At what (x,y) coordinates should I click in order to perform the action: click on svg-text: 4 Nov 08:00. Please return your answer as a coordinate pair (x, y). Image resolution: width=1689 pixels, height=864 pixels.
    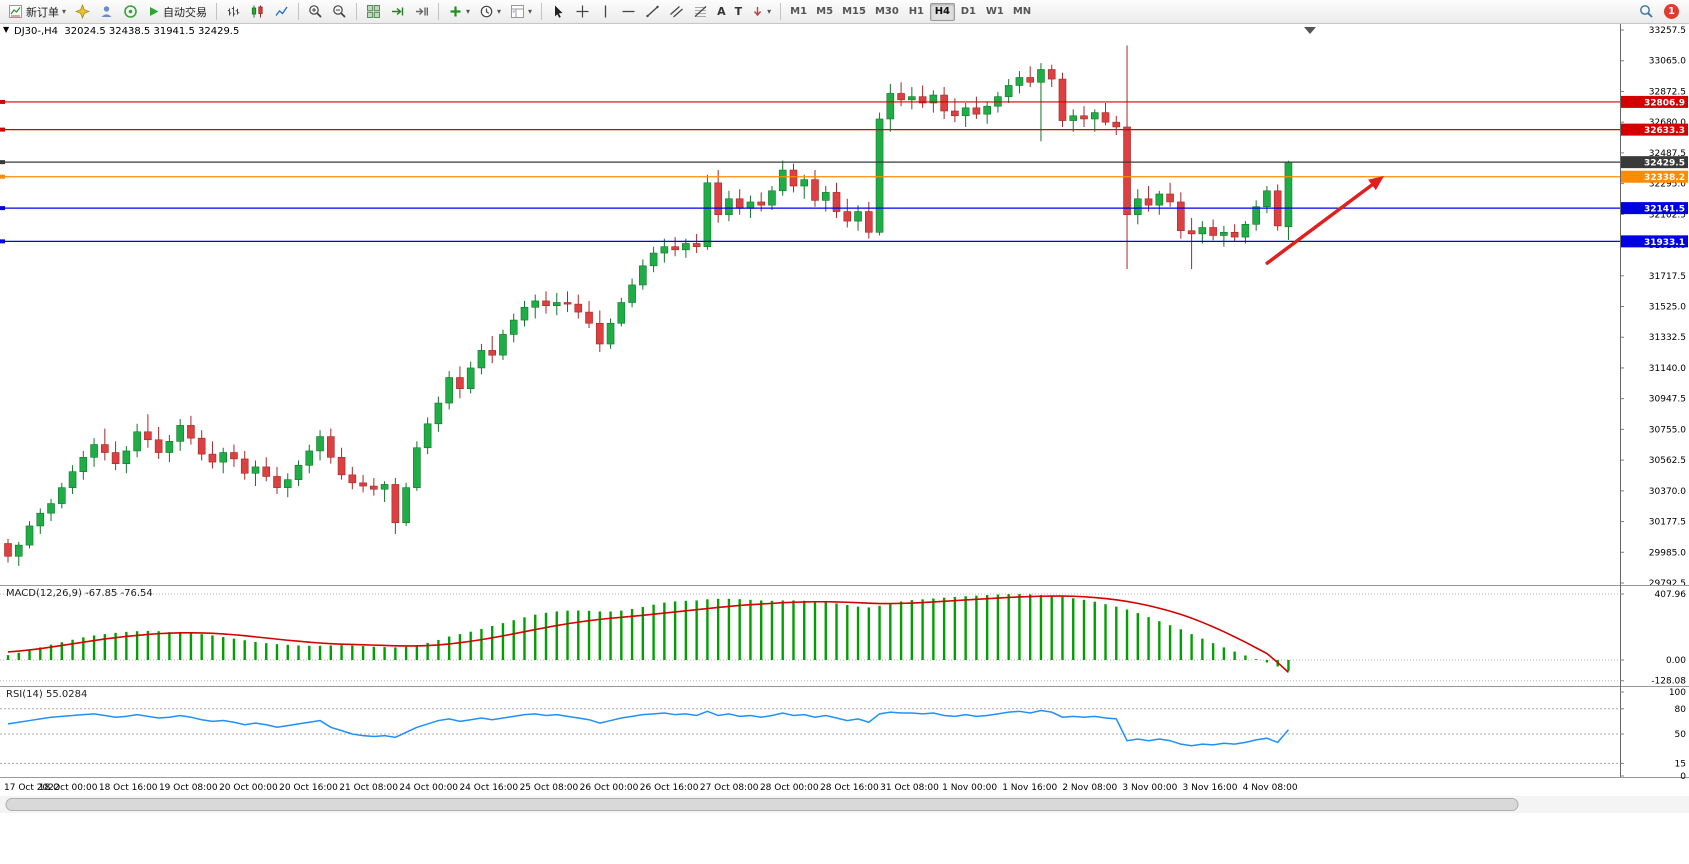
    Looking at the image, I should click on (1270, 788).